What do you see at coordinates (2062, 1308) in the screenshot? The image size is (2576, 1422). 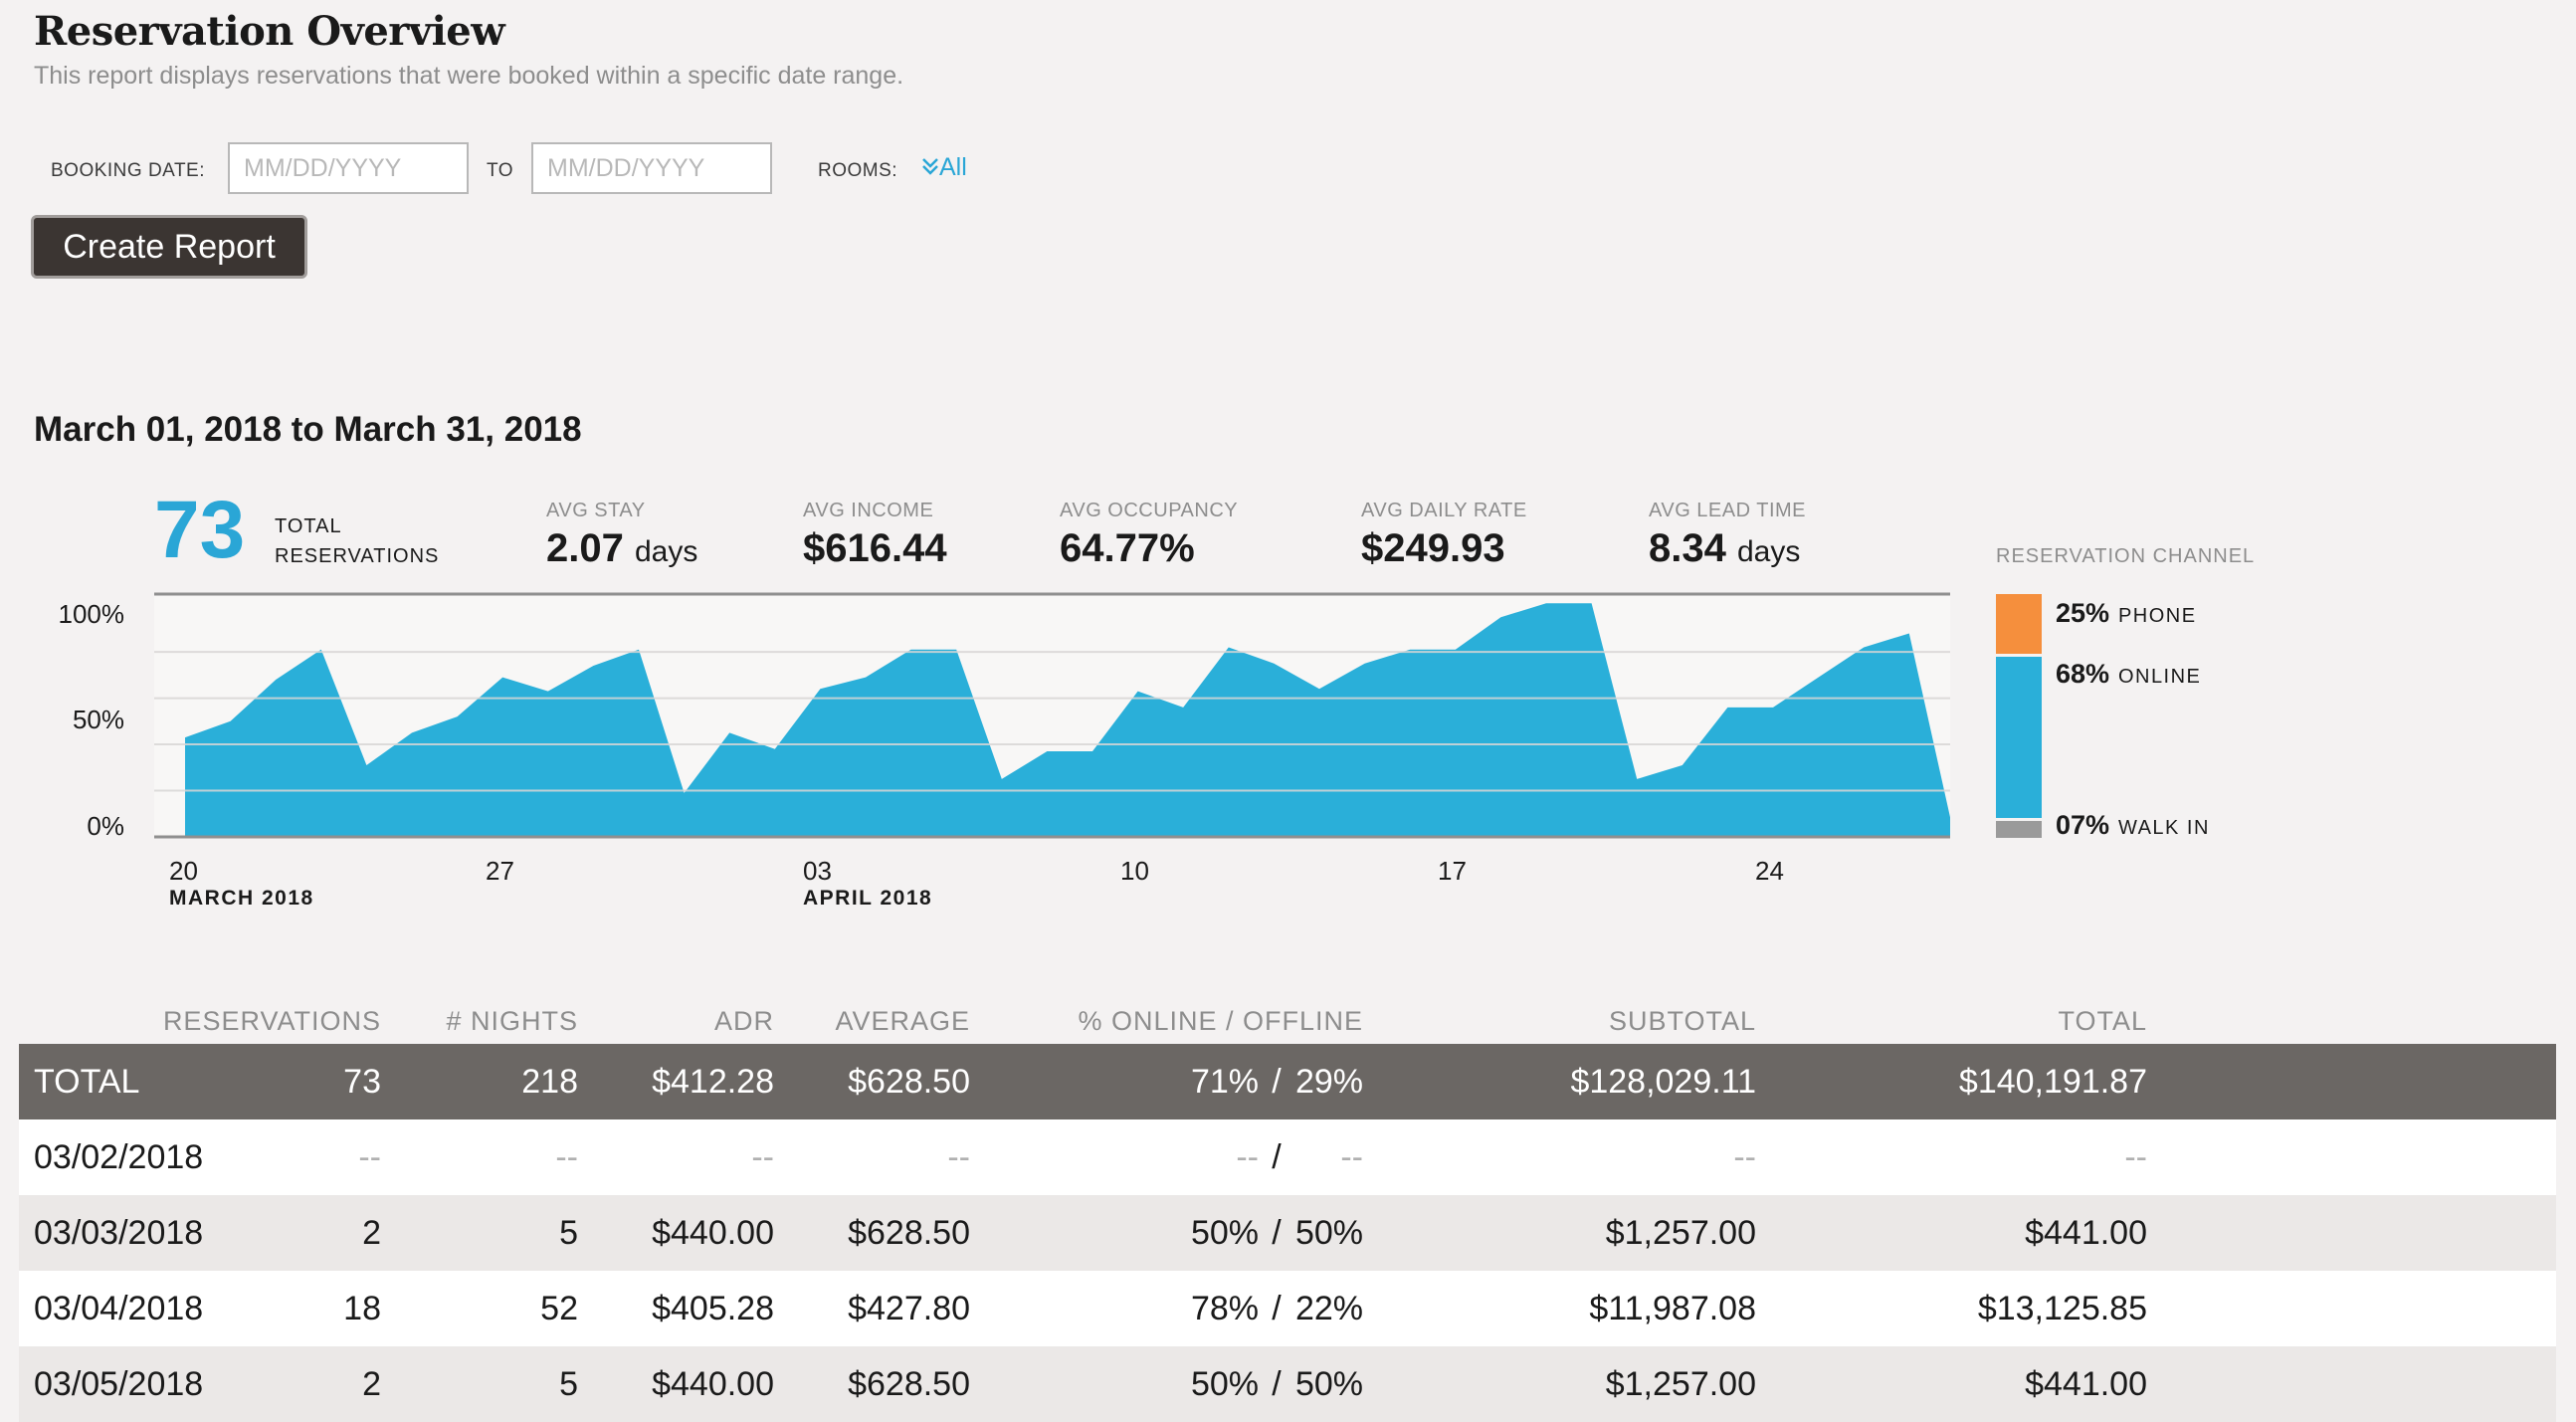 I see `cell-total: $13,125.85` at bounding box center [2062, 1308].